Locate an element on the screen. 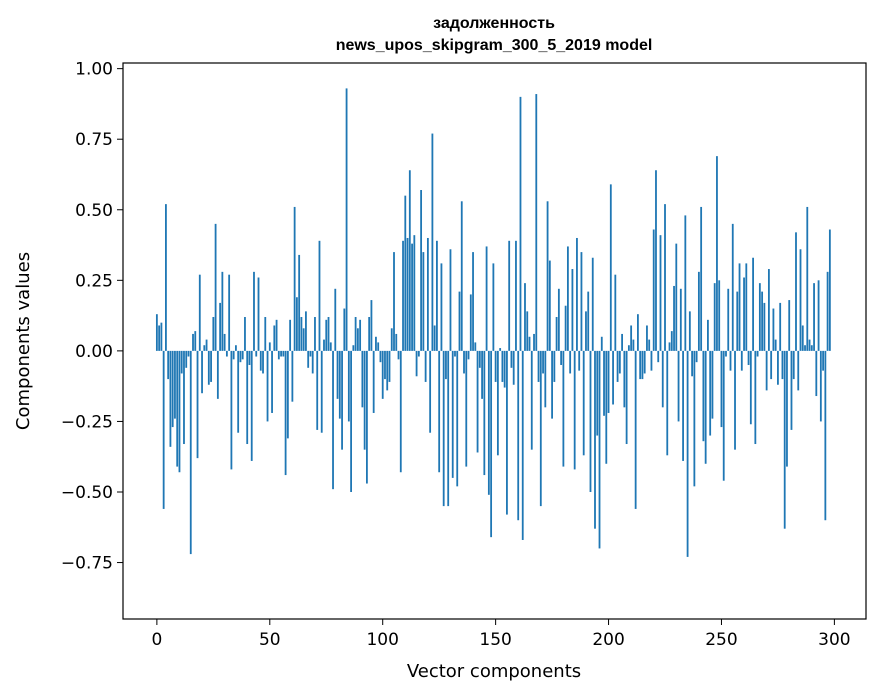  y-tick-label: 1.00 is located at coordinates (94, 70).